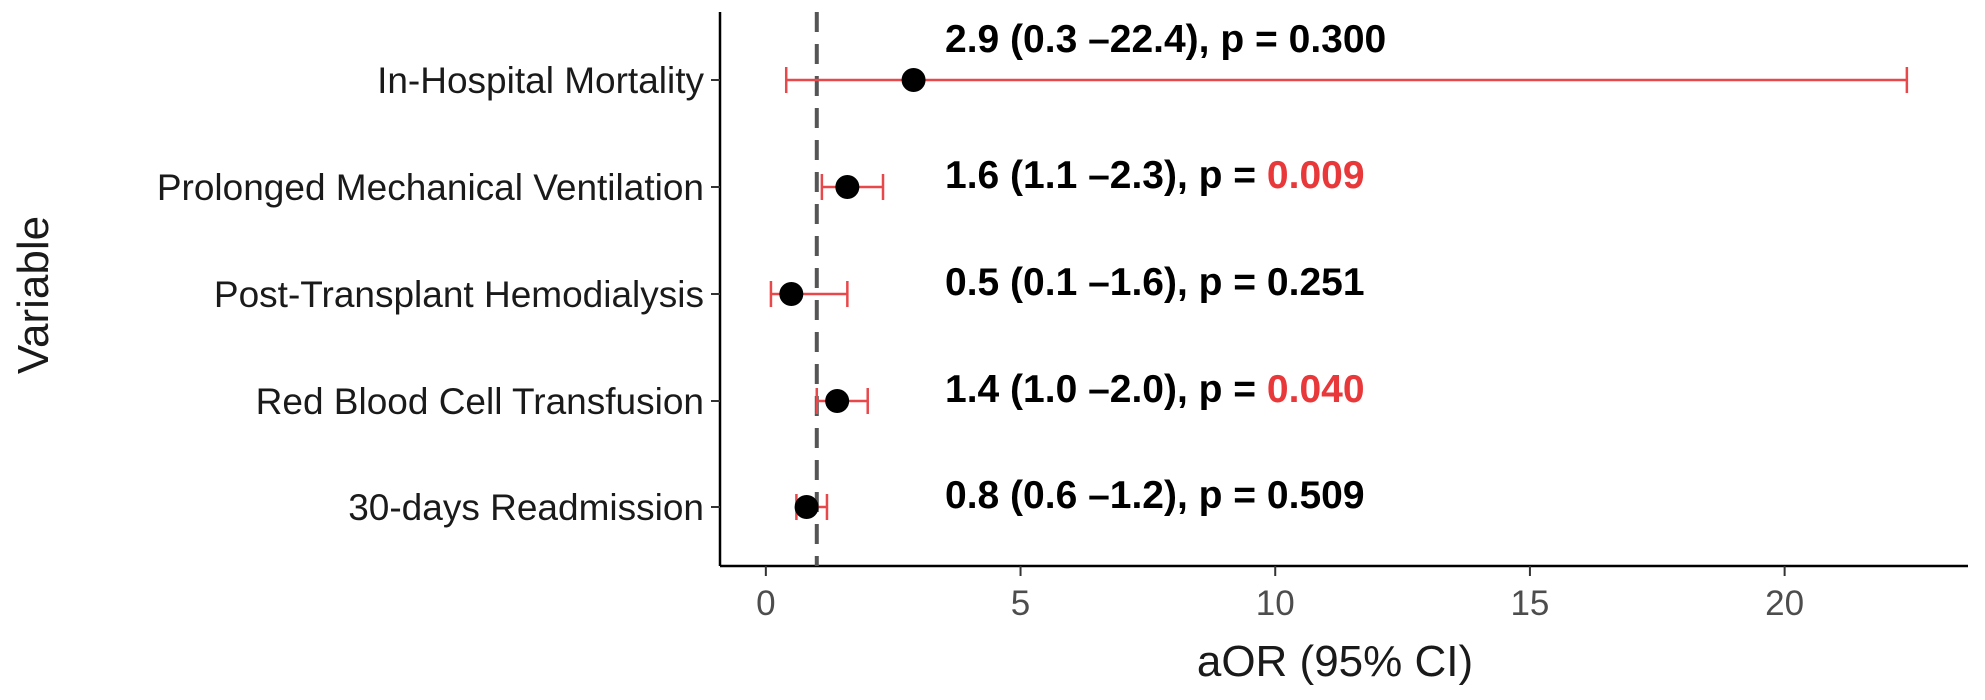 The image size is (1985, 700). I want to click on annotation-estimate: 1.4 (1.0 –2.0), p =, so click(1106, 389).